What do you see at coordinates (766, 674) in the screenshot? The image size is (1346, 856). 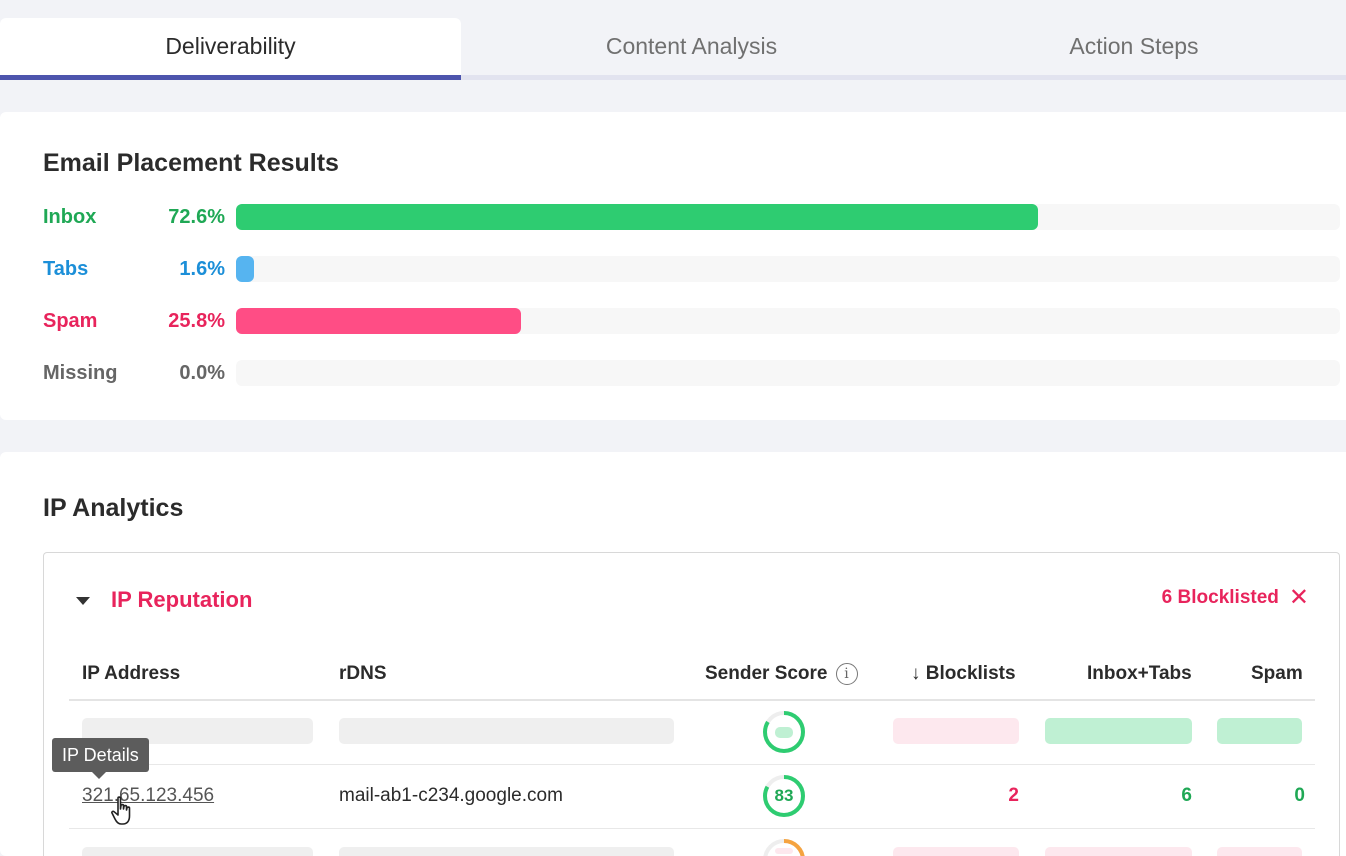 I see `col-sender-score-label: Sender Score` at bounding box center [766, 674].